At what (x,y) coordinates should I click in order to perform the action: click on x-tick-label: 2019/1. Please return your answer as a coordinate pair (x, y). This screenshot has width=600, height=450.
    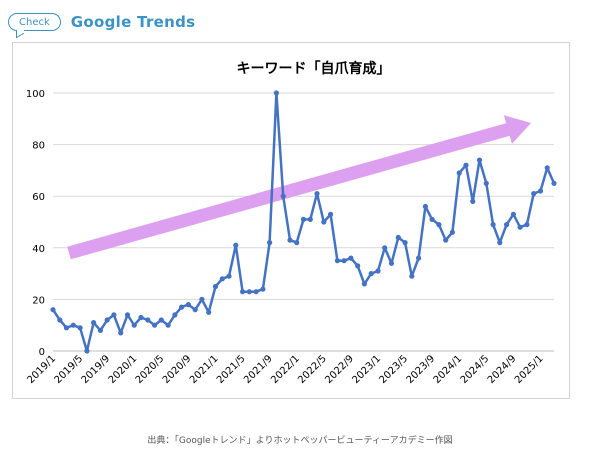
    Looking at the image, I should click on (41, 369).